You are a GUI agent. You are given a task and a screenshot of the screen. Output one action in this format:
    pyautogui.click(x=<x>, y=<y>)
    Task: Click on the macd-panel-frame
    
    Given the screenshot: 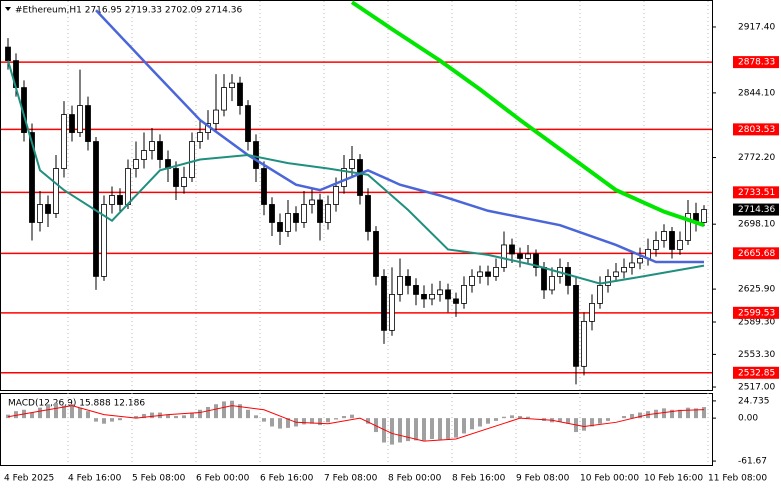 What is the action you would take?
    pyautogui.click(x=356, y=429)
    